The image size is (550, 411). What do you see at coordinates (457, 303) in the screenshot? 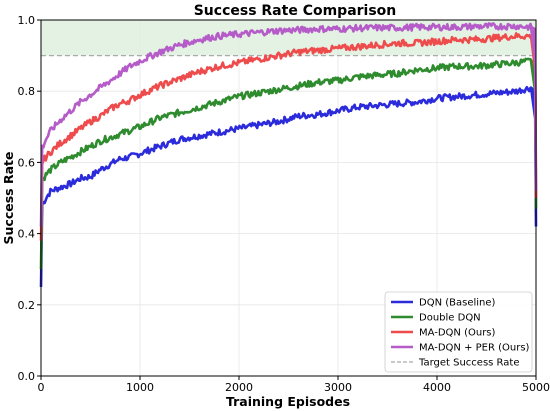
I see `legend-label-0: DQN (Baseline)` at bounding box center [457, 303].